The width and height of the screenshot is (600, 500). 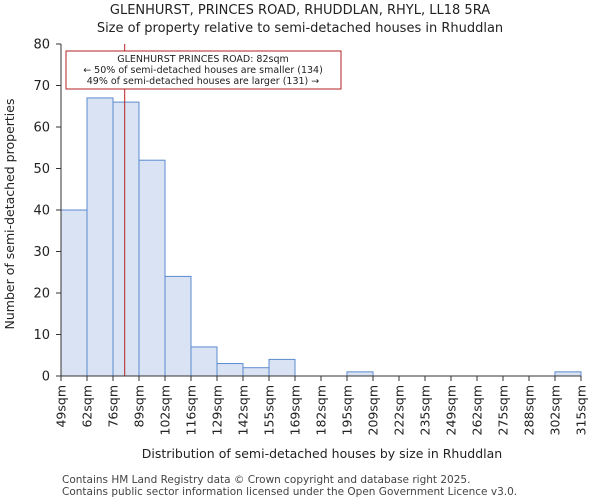 What do you see at coordinates (41, 169) in the screenshot?
I see `y-tick-label: 50` at bounding box center [41, 169].